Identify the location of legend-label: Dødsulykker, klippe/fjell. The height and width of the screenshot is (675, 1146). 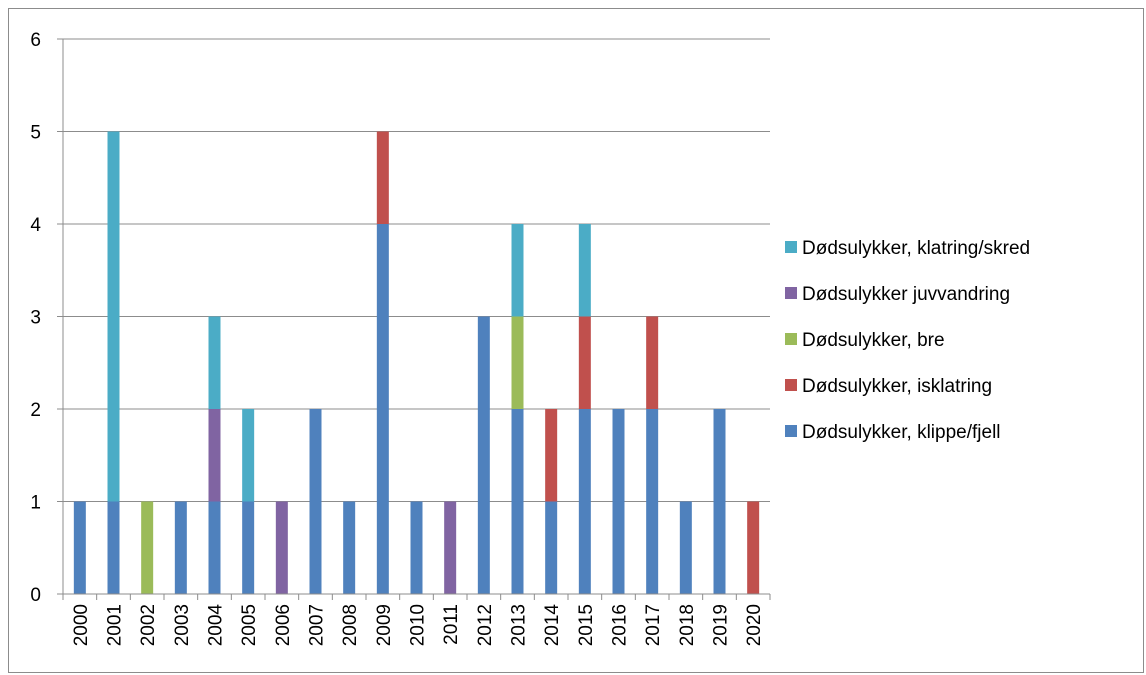
(901, 432).